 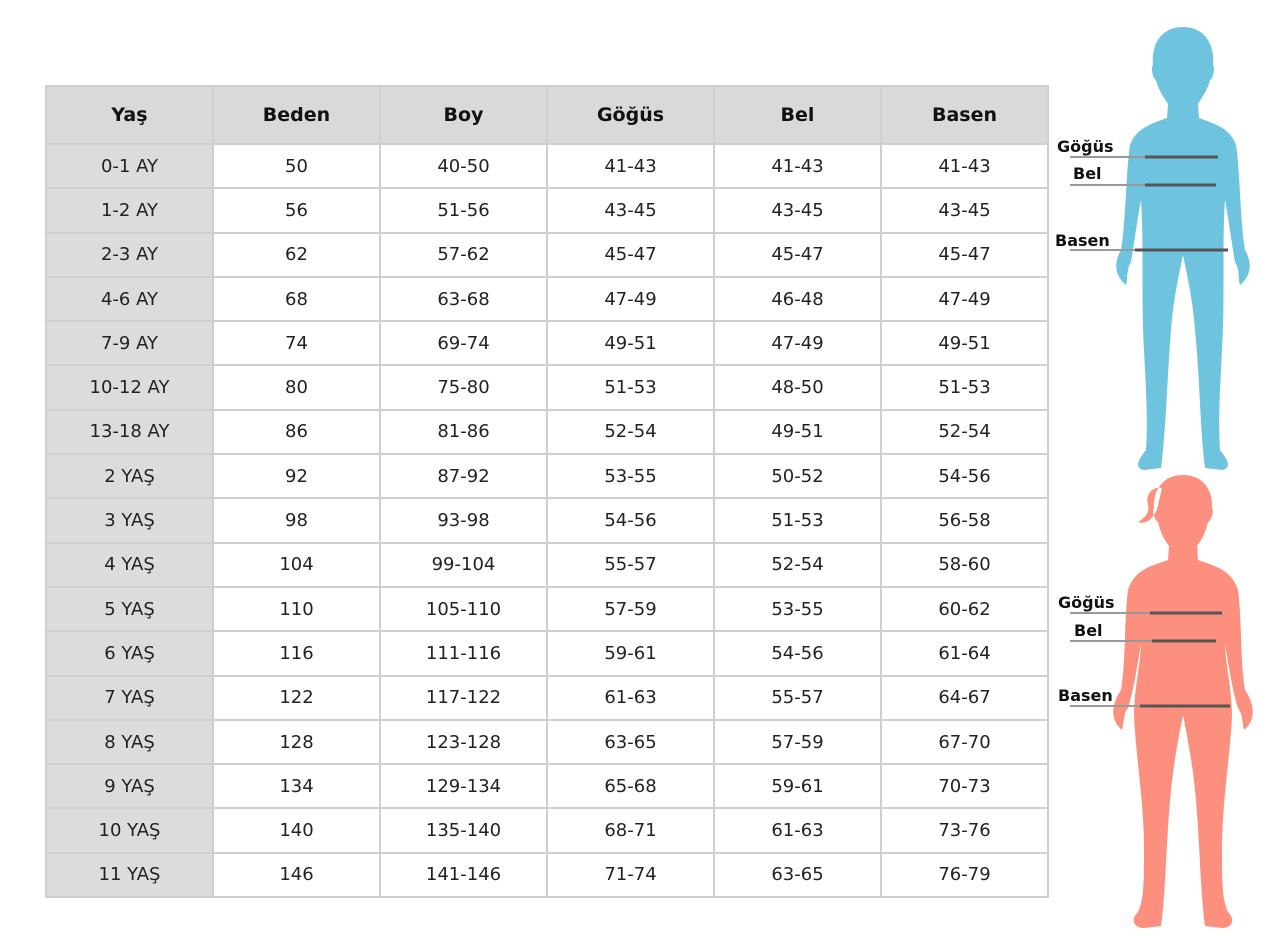 What do you see at coordinates (964, 609) in the screenshot?
I see `size-cell: 60-62` at bounding box center [964, 609].